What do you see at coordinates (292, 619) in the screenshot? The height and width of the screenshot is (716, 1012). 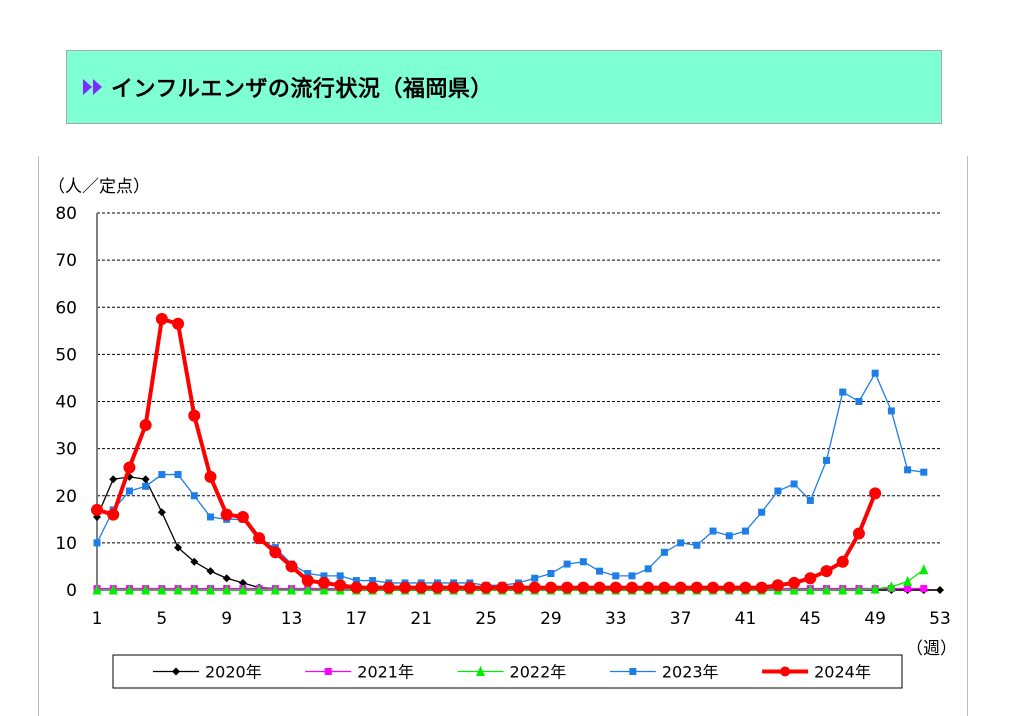 I see `x-tick-label: 13` at bounding box center [292, 619].